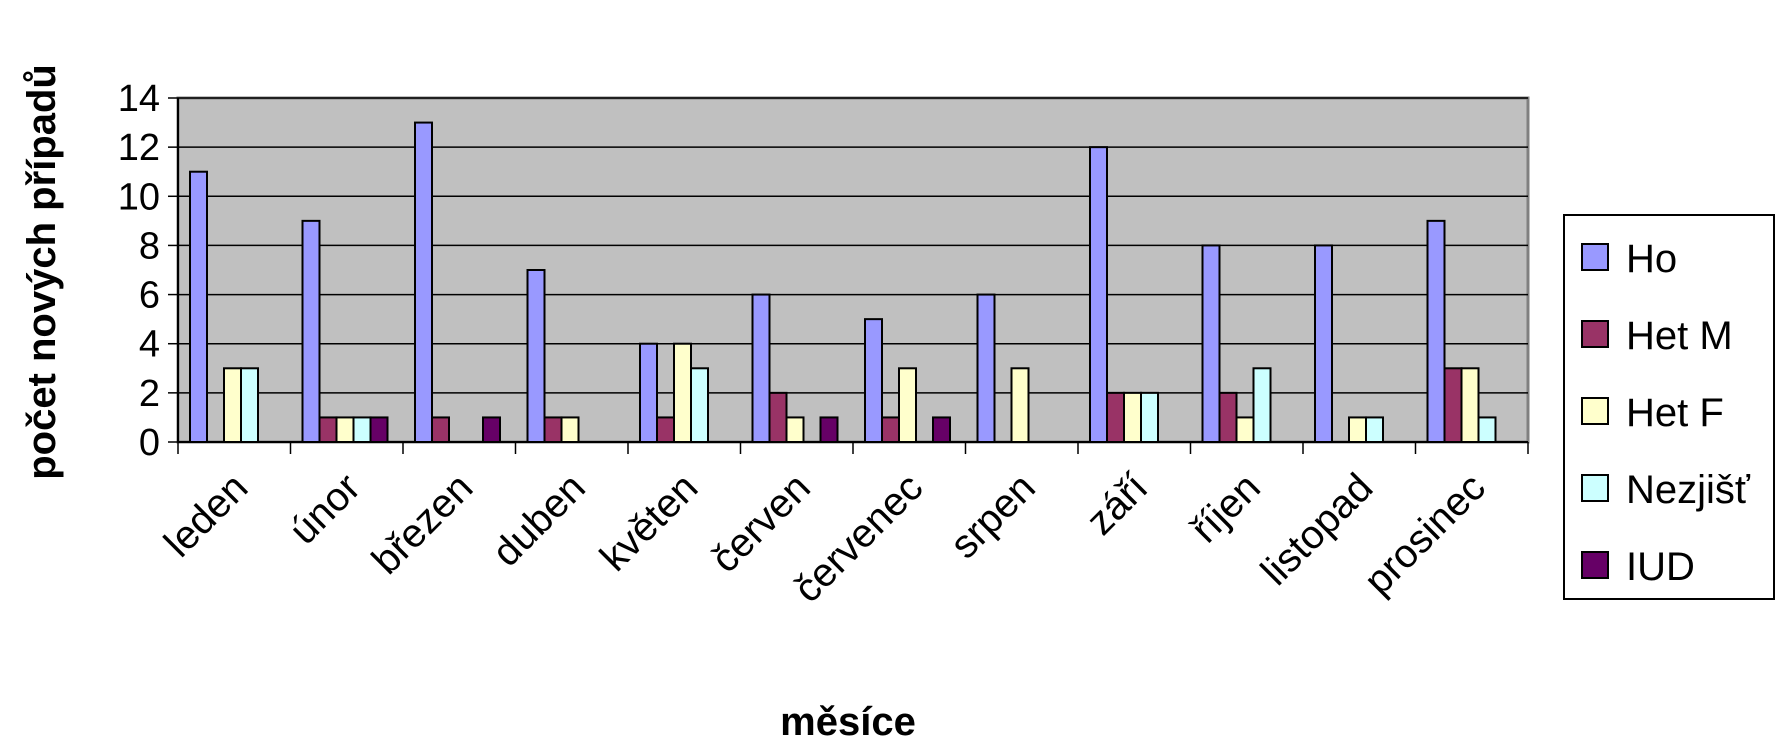 Image resolution: width=1776 pixels, height=743 pixels. I want to click on bar-nezji--1, so click(362, 429).